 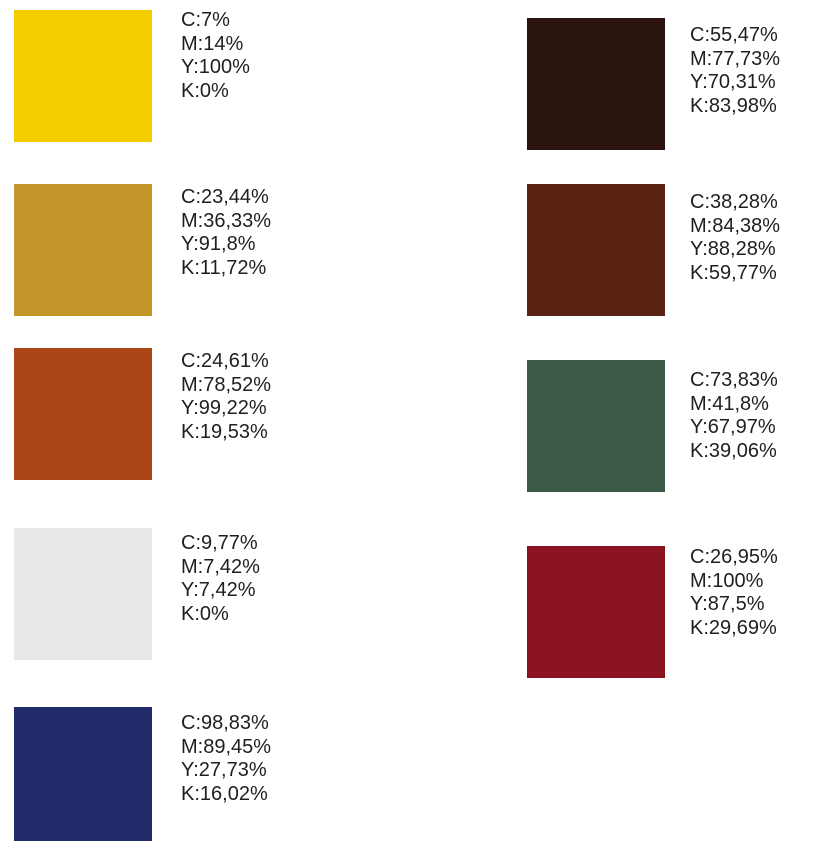 What do you see at coordinates (226, 220) in the screenshot?
I see `magenta-value: M:36,33%` at bounding box center [226, 220].